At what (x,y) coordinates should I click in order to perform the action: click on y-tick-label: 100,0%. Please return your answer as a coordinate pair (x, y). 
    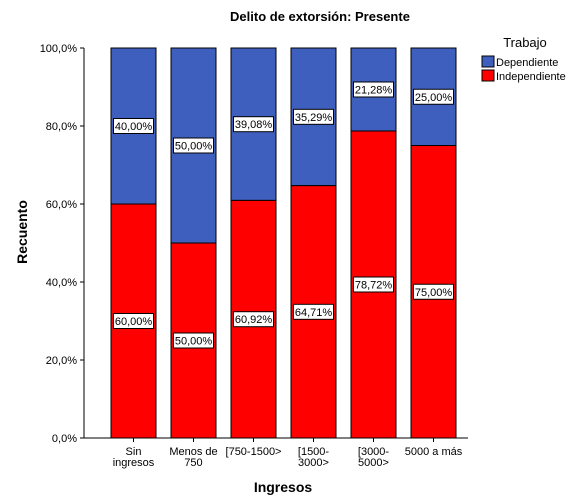
    Looking at the image, I should click on (59, 49).